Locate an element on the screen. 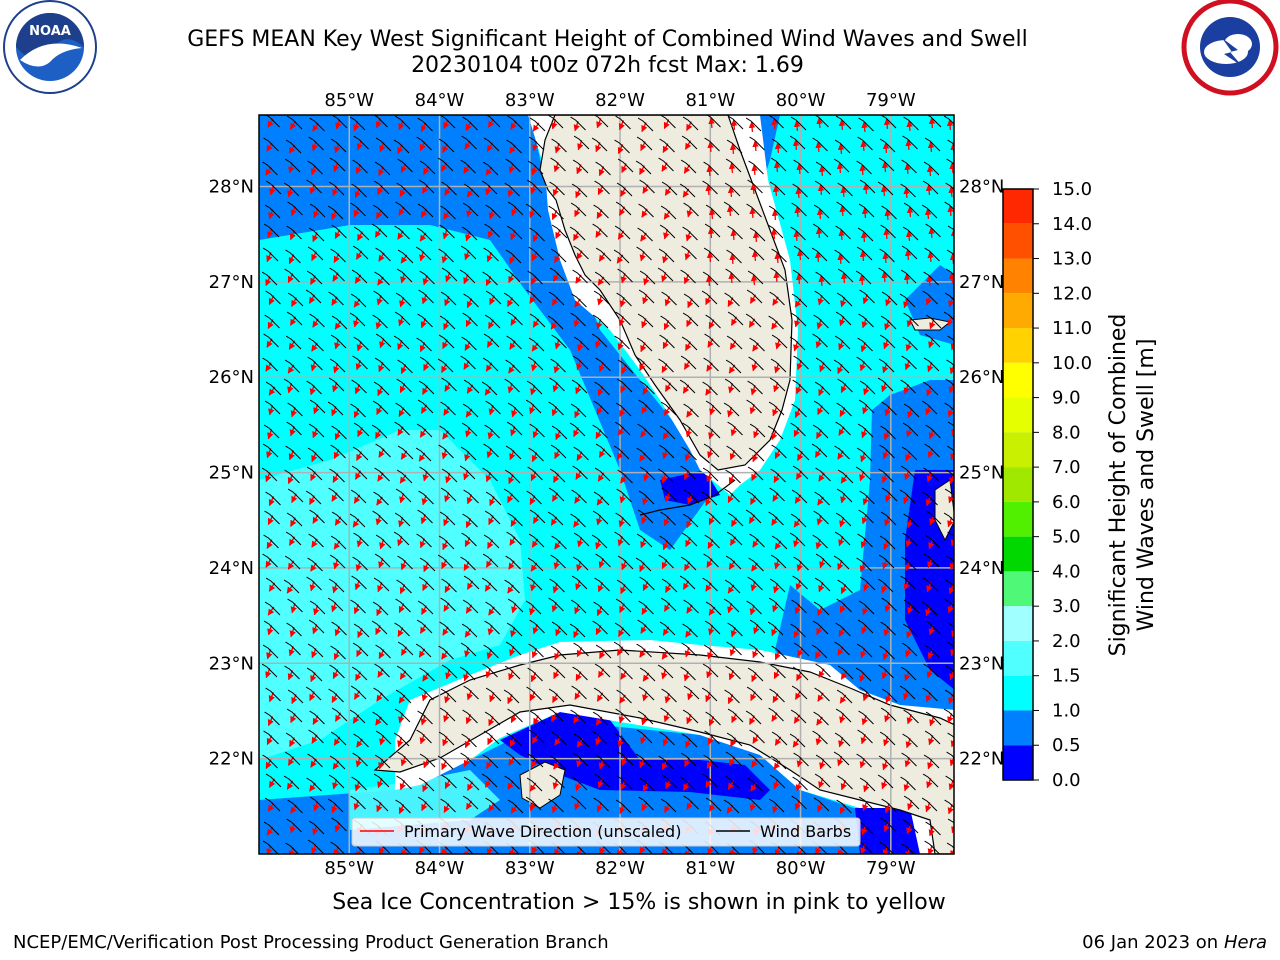  isle-of-youth is located at coordinates (542, 785).